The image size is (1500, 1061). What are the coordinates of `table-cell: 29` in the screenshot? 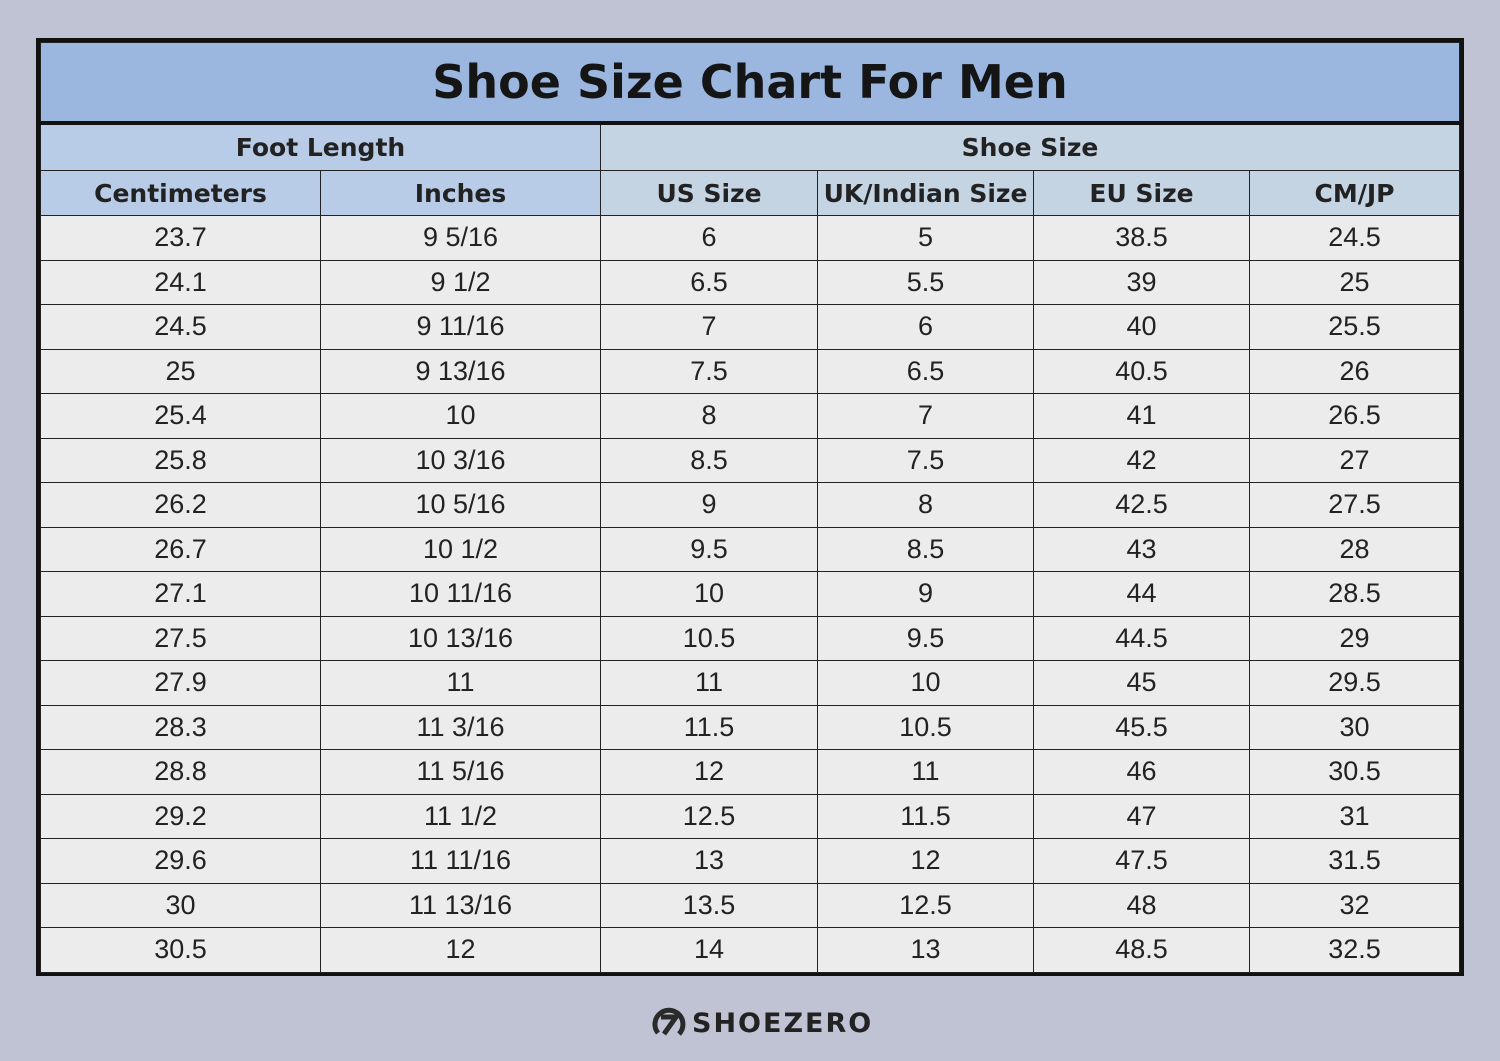 It's located at (1354, 638).